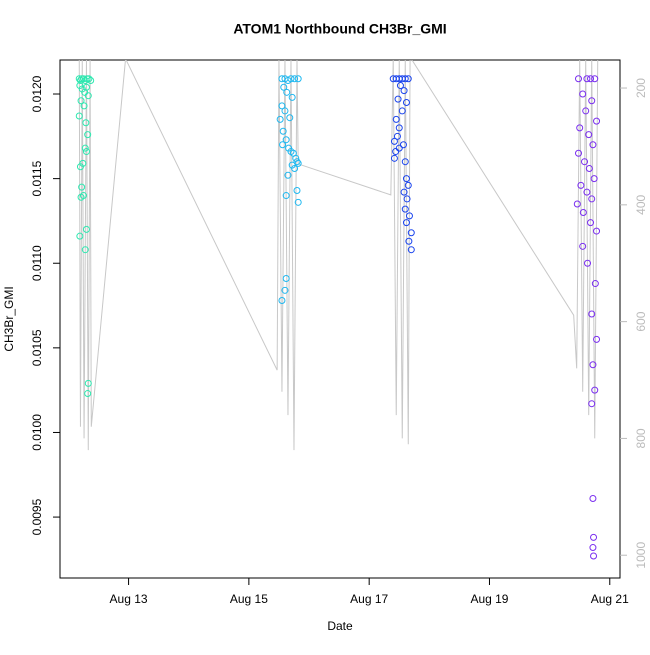 The height and width of the screenshot is (655, 650). Describe the element at coordinates (610, 599) in the screenshot. I see `x-tick-label: Aug 21` at that location.